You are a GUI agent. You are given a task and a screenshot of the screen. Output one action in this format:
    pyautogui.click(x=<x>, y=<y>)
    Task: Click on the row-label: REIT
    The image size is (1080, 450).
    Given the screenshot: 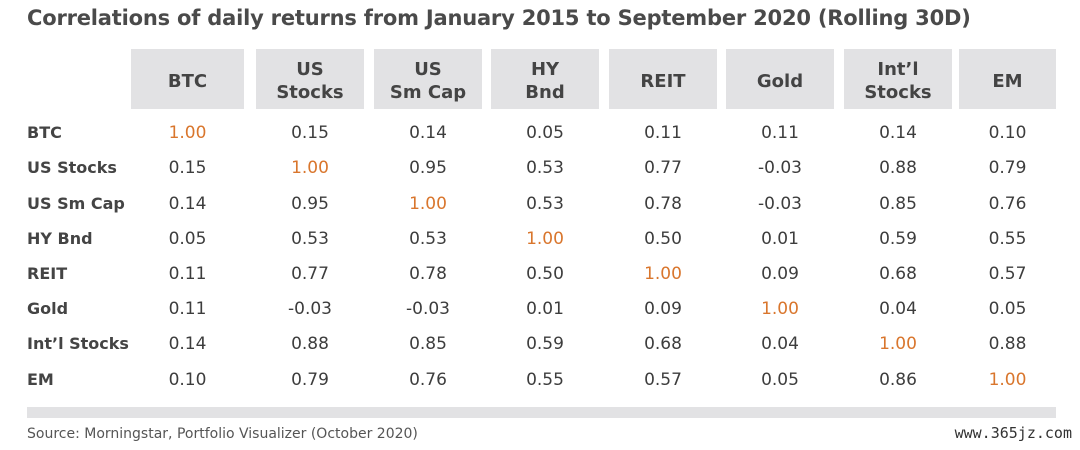 What is the action you would take?
    pyautogui.click(x=47, y=273)
    